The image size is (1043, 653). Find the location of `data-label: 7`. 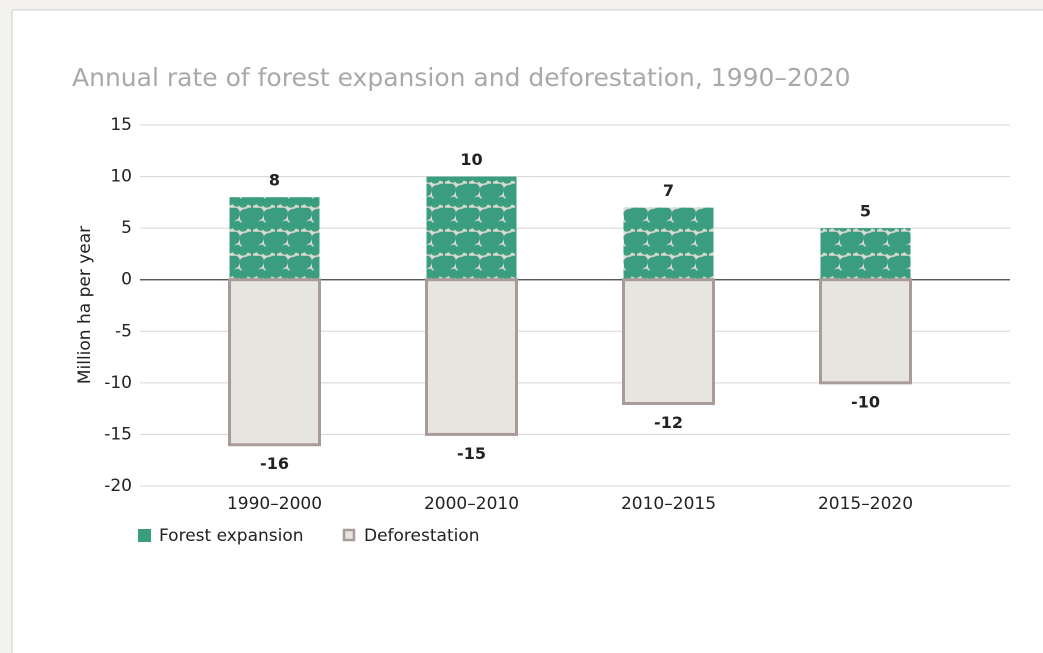

data-label: 7 is located at coordinates (668, 190).